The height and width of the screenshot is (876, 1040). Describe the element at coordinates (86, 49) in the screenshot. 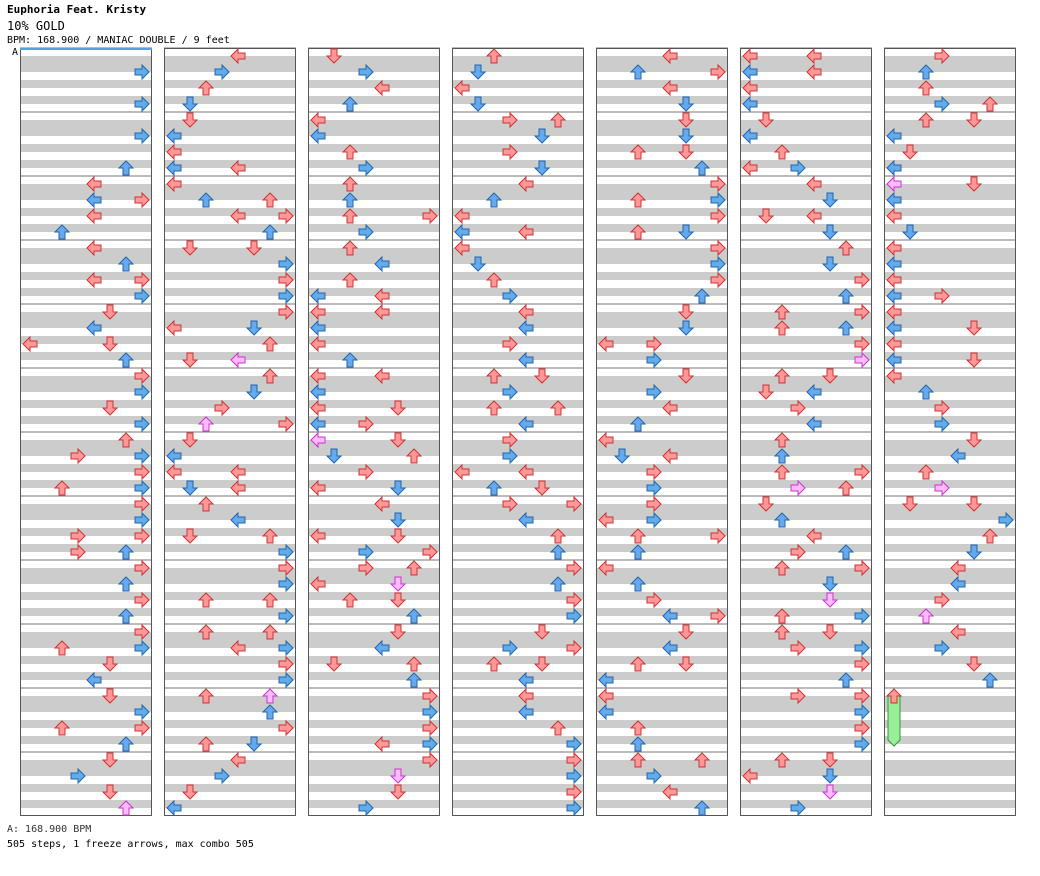

I see `bpm-change-line` at that location.